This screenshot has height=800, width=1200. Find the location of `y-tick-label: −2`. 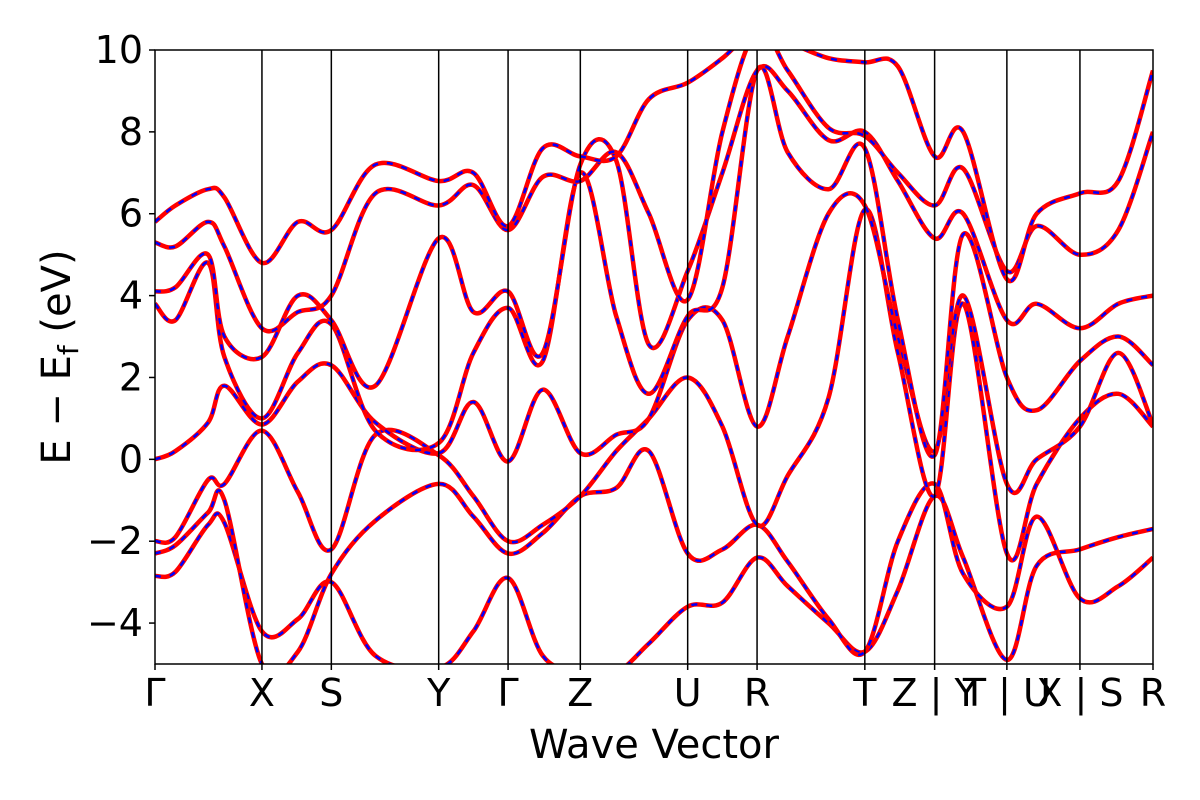

y-tick-label: −2 is located at coordinates (115, 541).